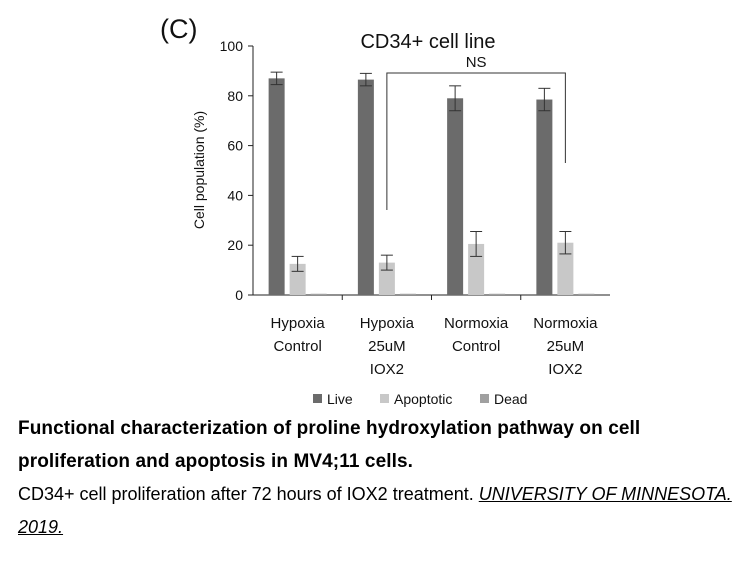 Image resolution: width=756 pixels, height=567 pixels. I want to click on legend-label-live: Live, so click(340, 399).